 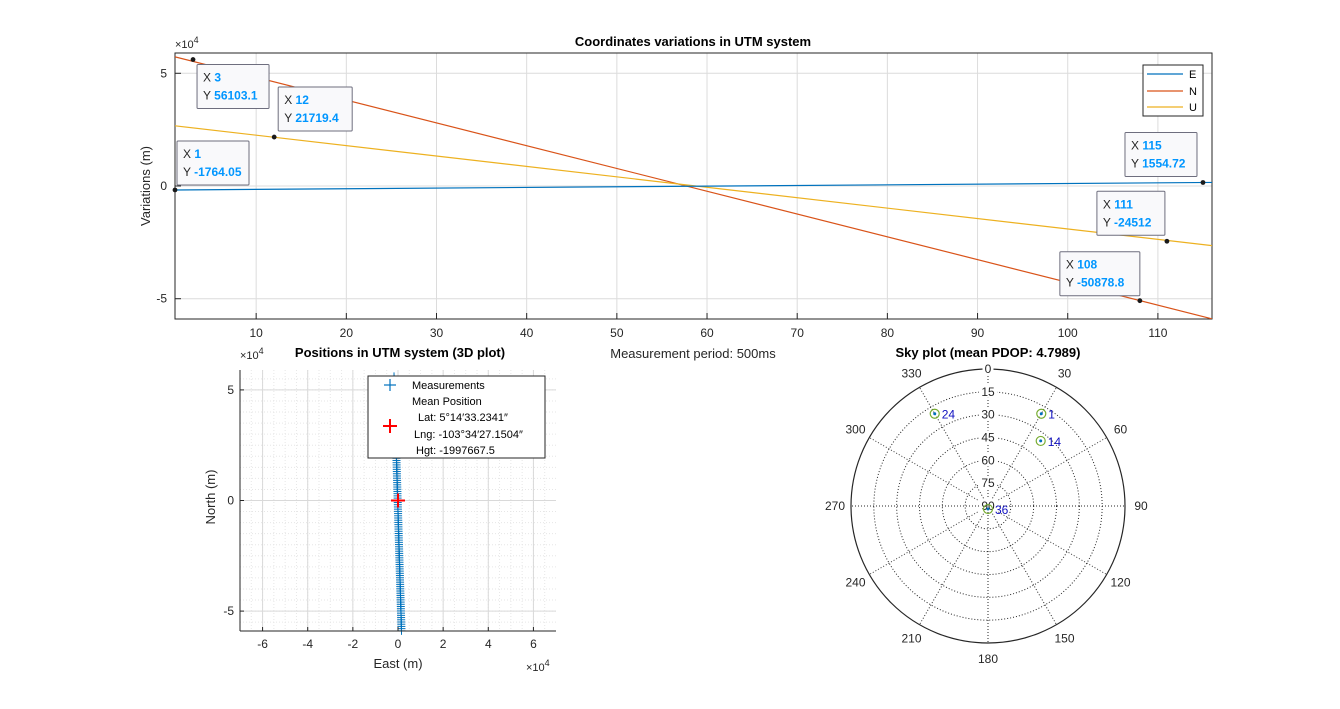 I want to click on datatip: X 111 Y -24512, so click(x=1133, y=217).